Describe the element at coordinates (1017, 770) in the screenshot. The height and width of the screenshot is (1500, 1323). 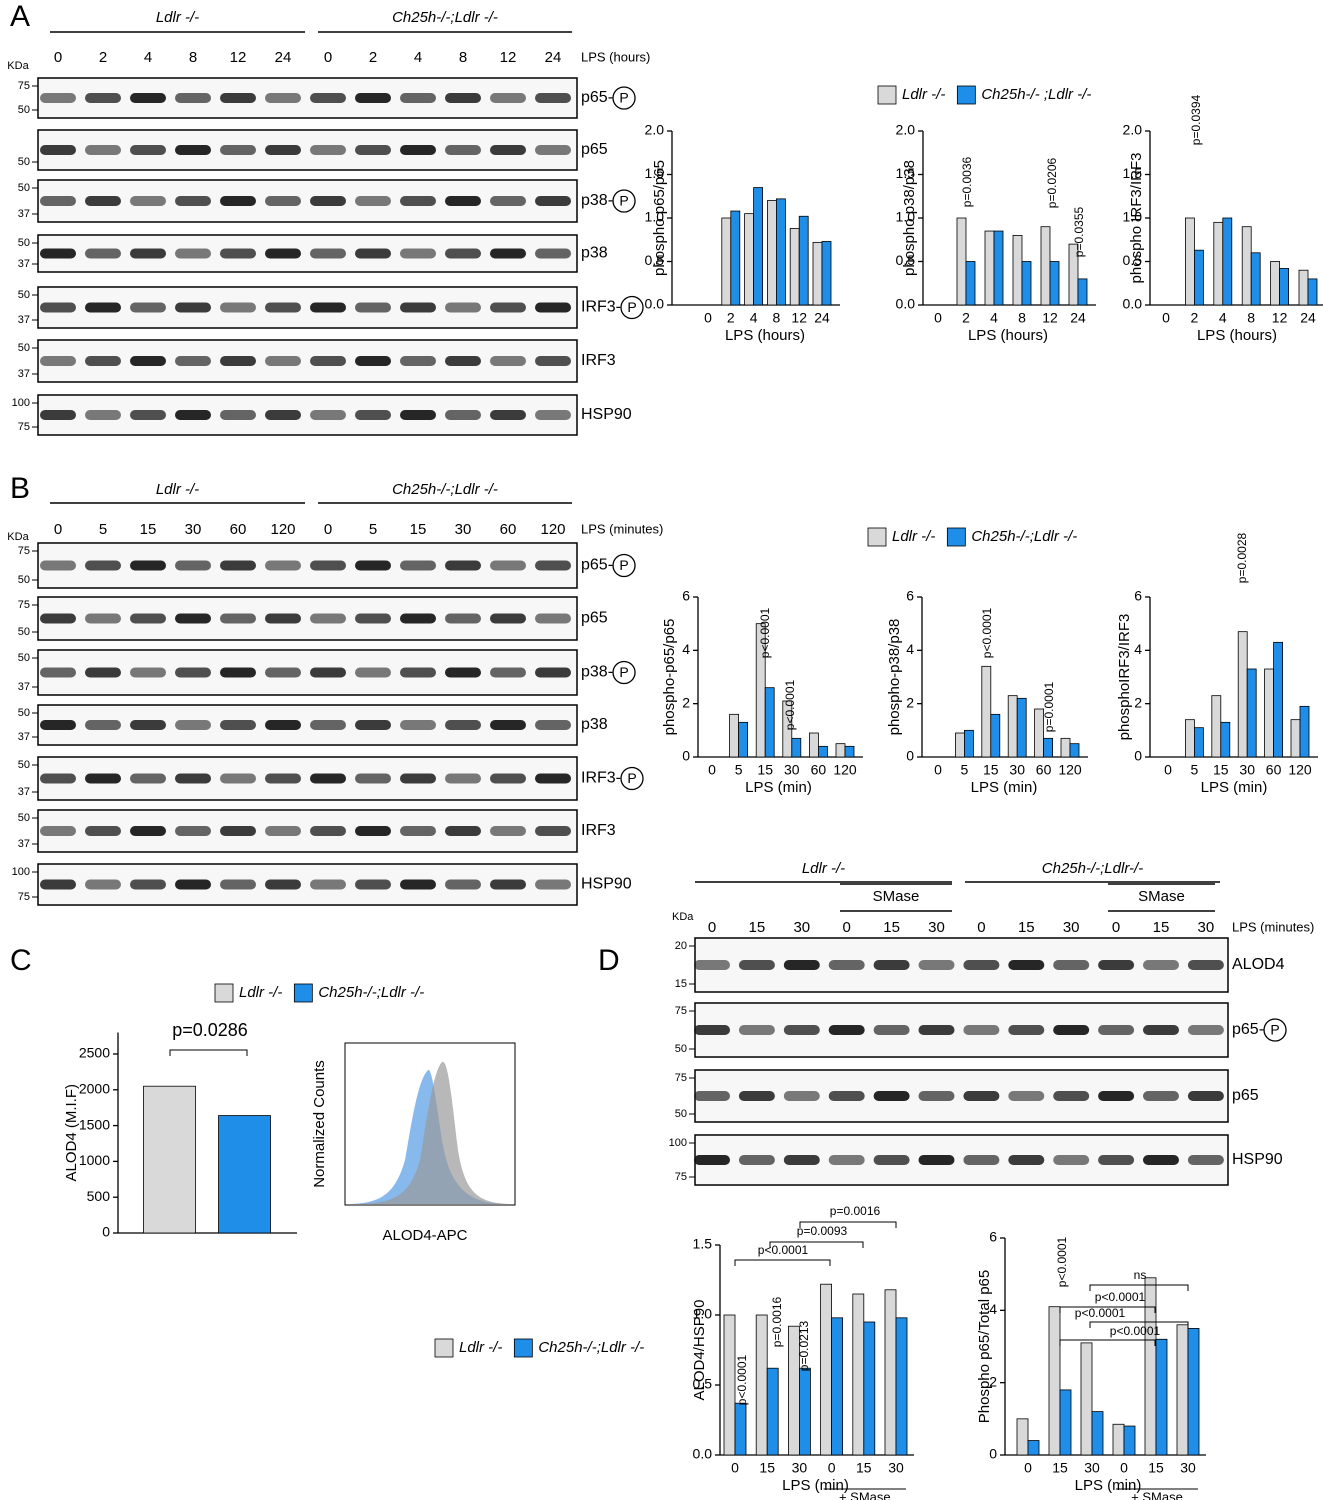
I see `x-tick-label: 30` at that location.